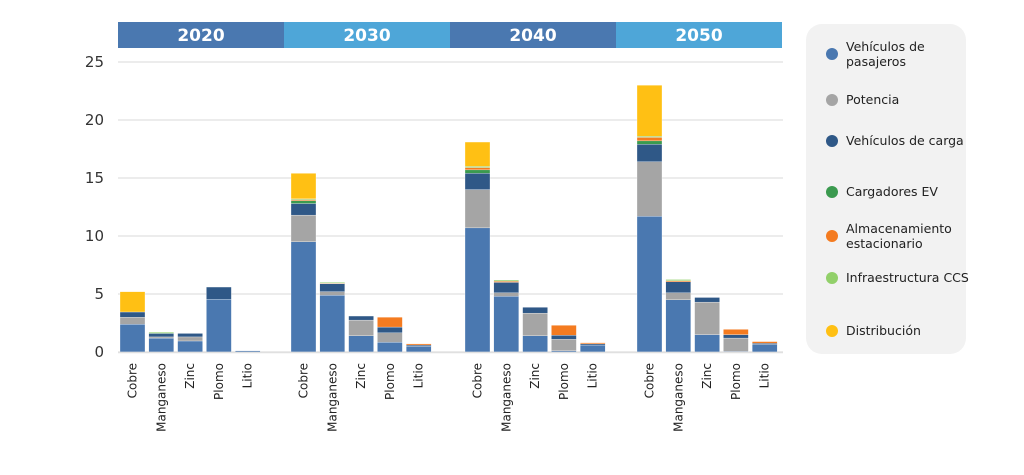 This screenshot has height=475, width=1024. What do you see at coordinates (94, 62) in the screenshot?
I see `y-tick-label: 25` at bounding box center [94, 62].